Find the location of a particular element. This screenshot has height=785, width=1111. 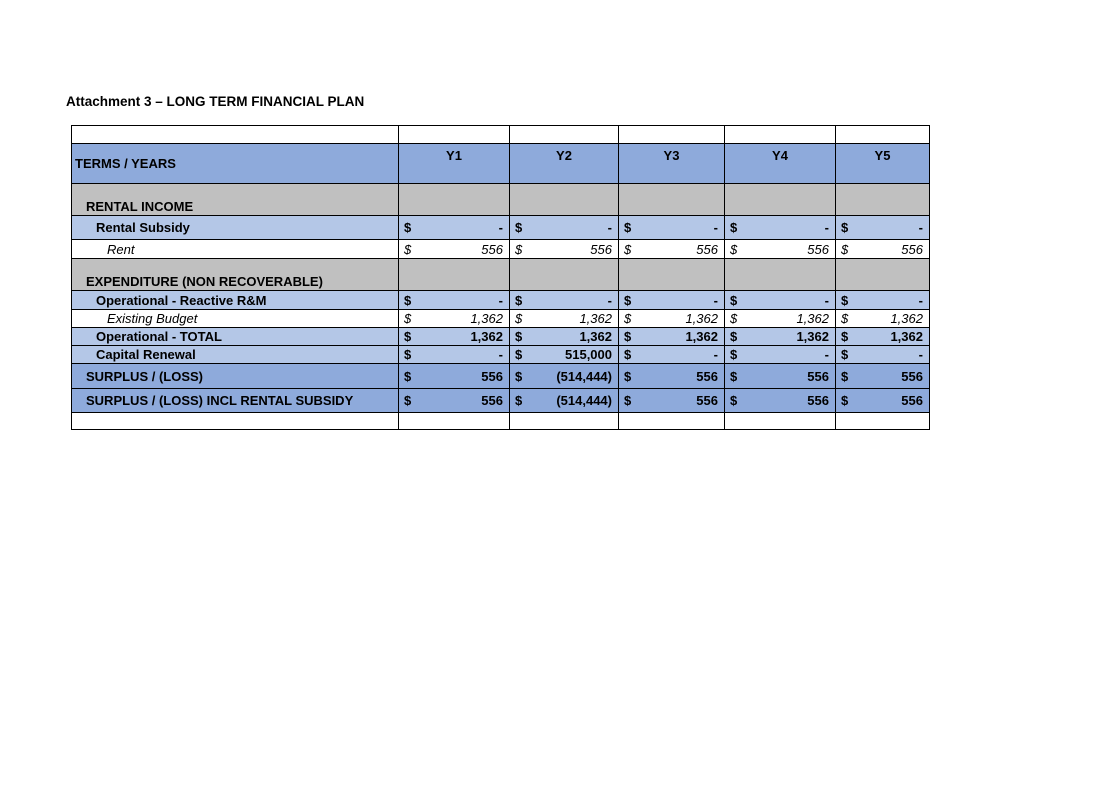

row-label: Operational - TOTAL is located at coordinates (235, 336).